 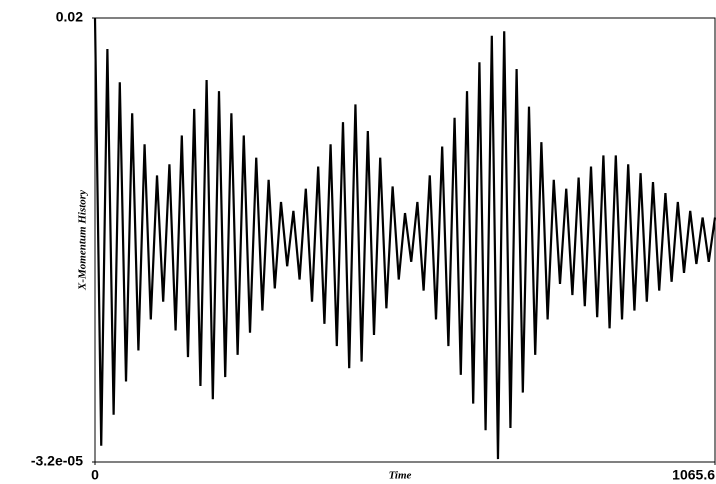 I want to click on y-tick-label: 0.02, so click(x=69, y=17).